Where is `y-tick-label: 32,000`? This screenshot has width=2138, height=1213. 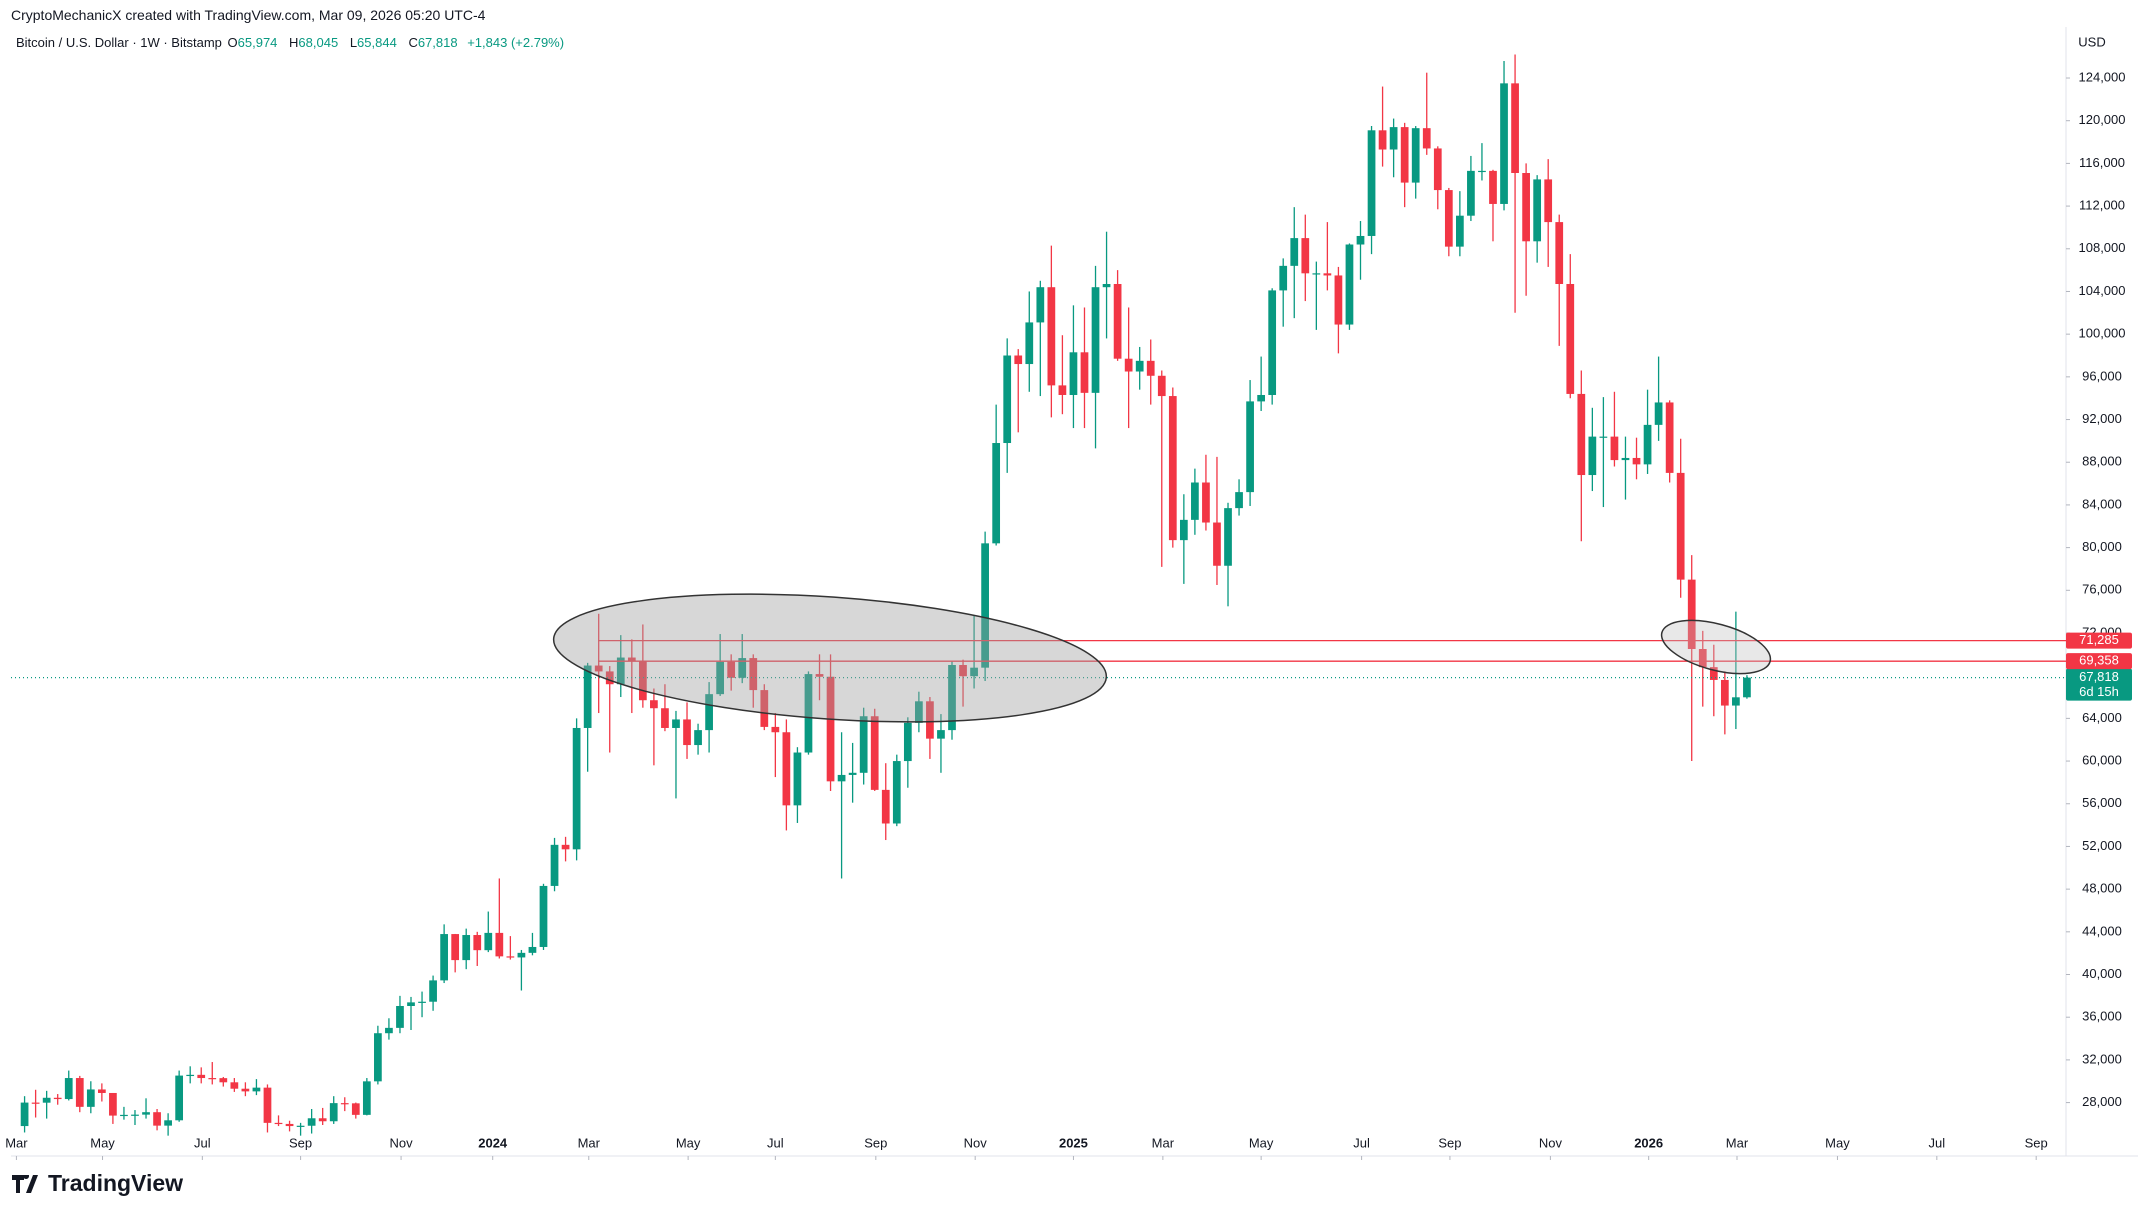 y-tick-label: 32,000 is located at coordinates (2102, 1058).